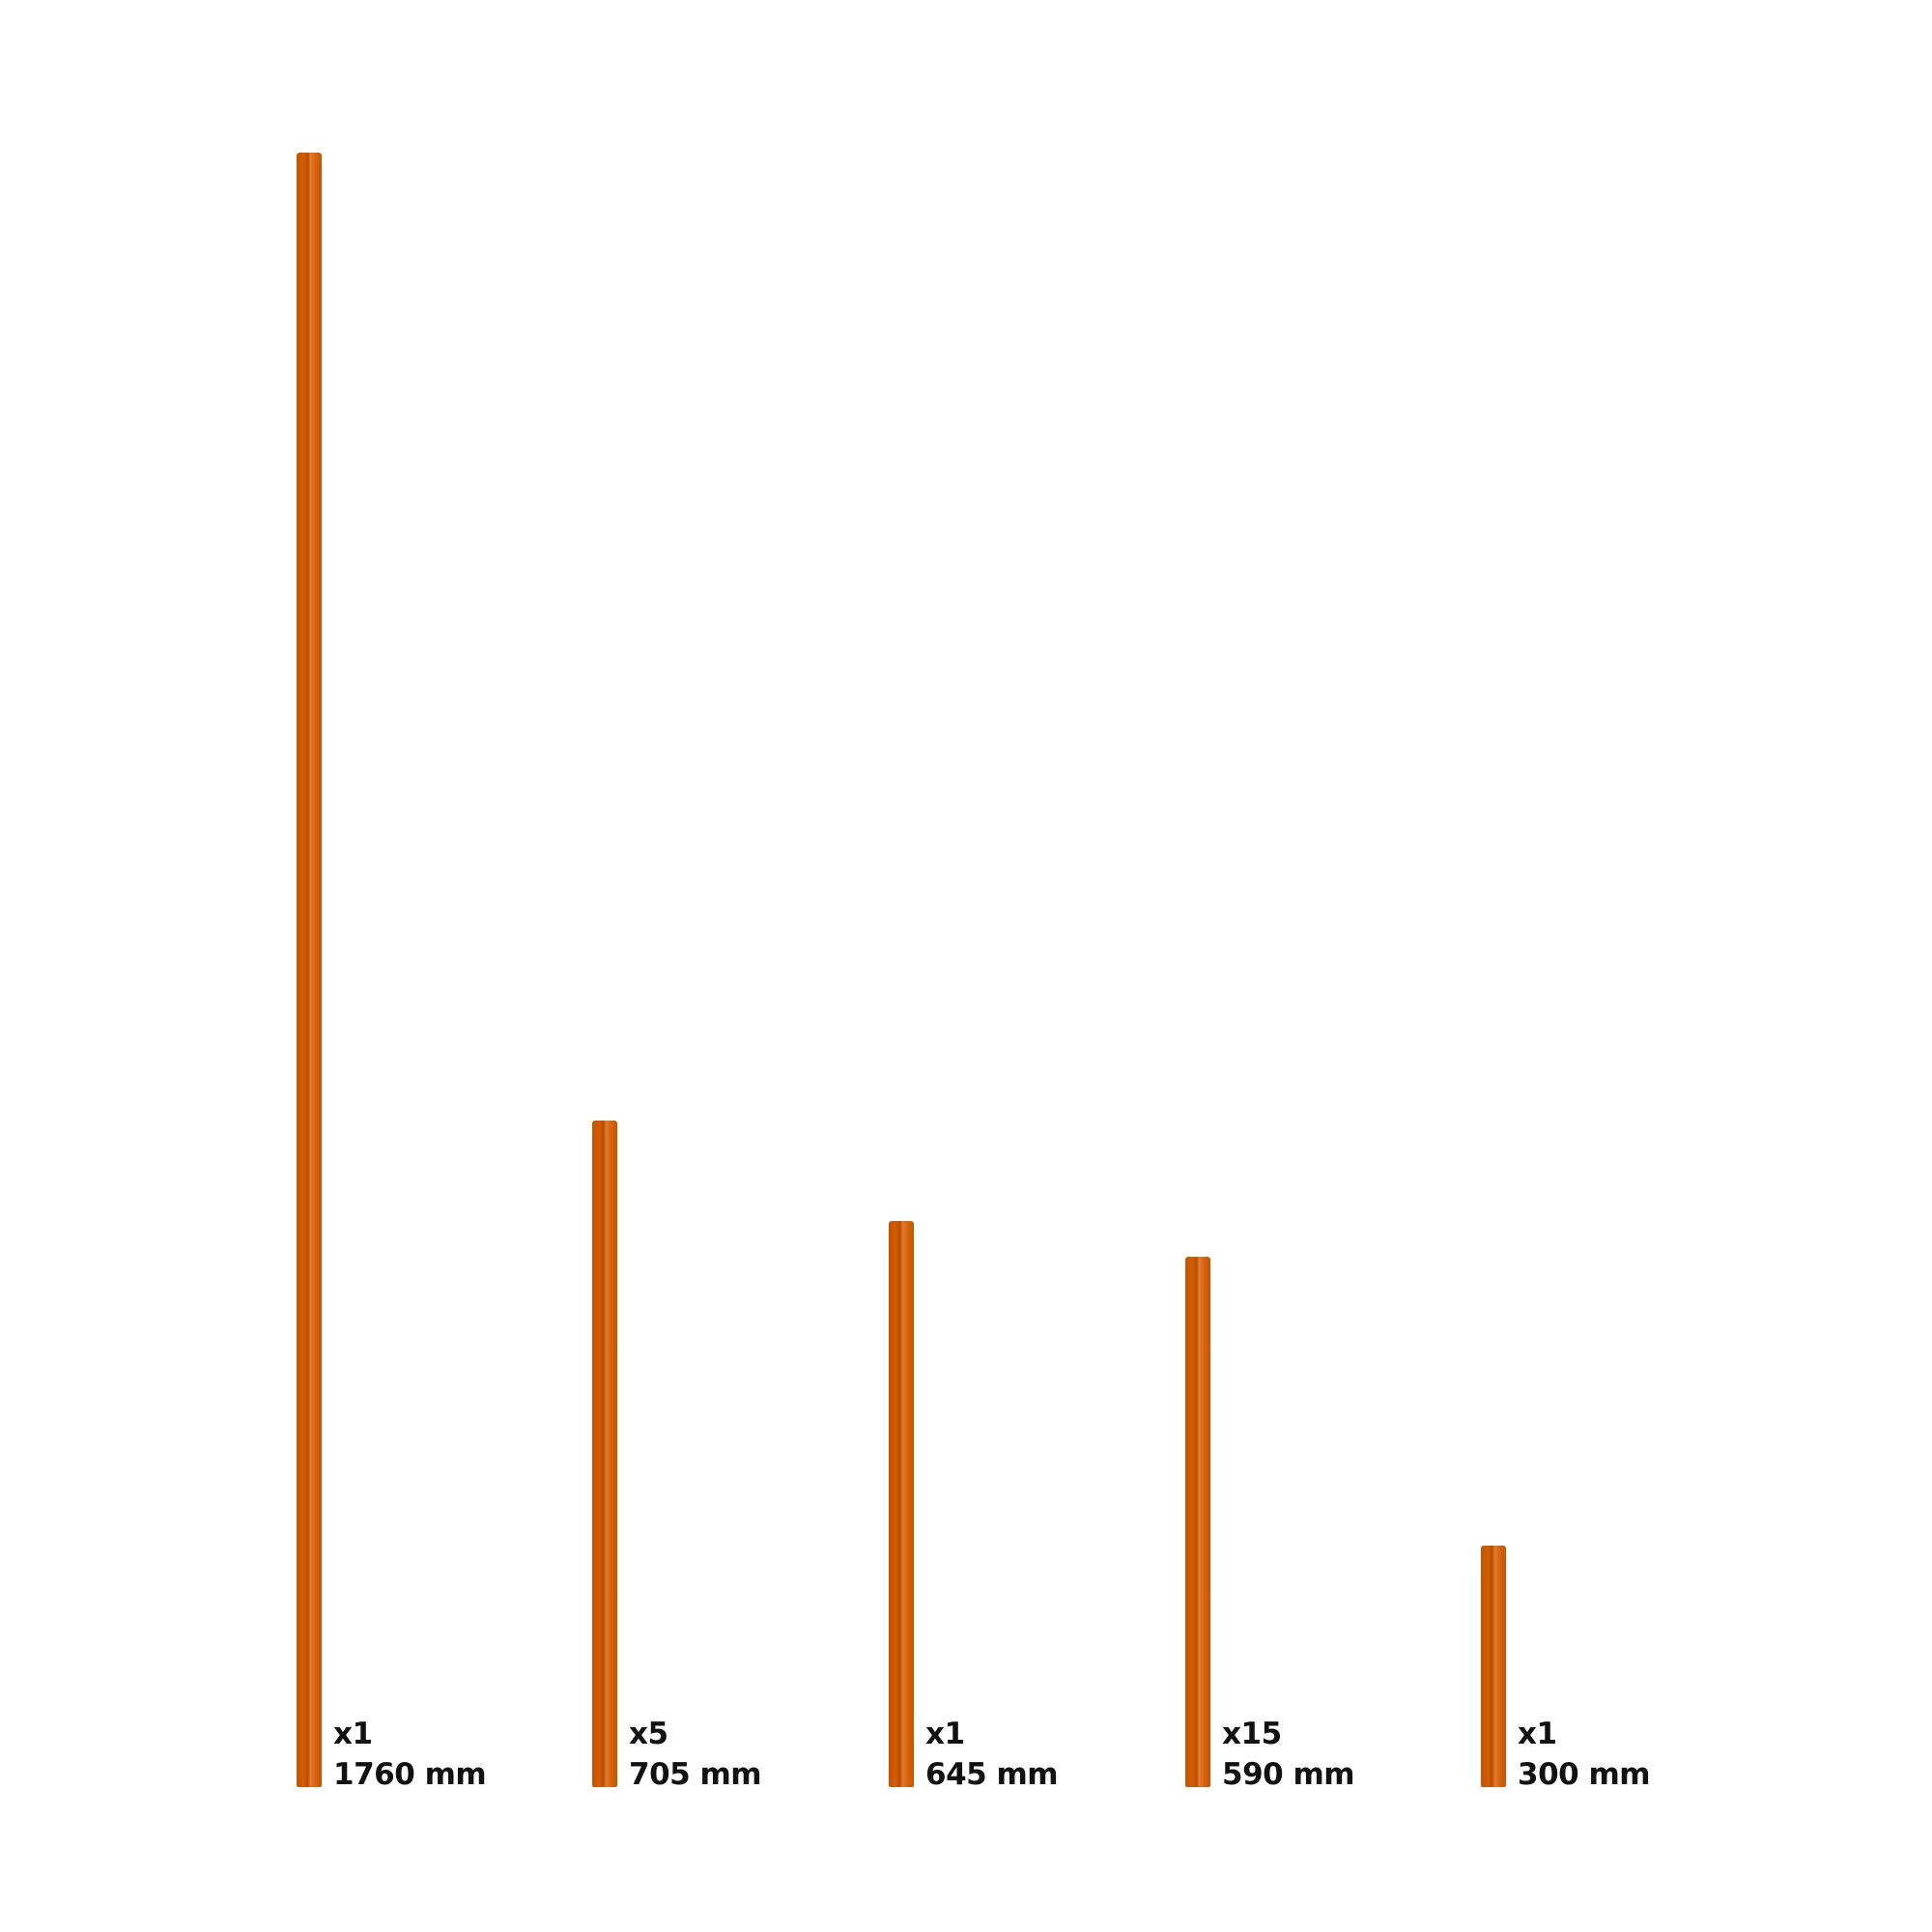 This screenshot has height=1932, width=1932. Describe the element at coordinates (695, 1754) in the screenshot. I see `rod-label: x5 705 mm` at that location.